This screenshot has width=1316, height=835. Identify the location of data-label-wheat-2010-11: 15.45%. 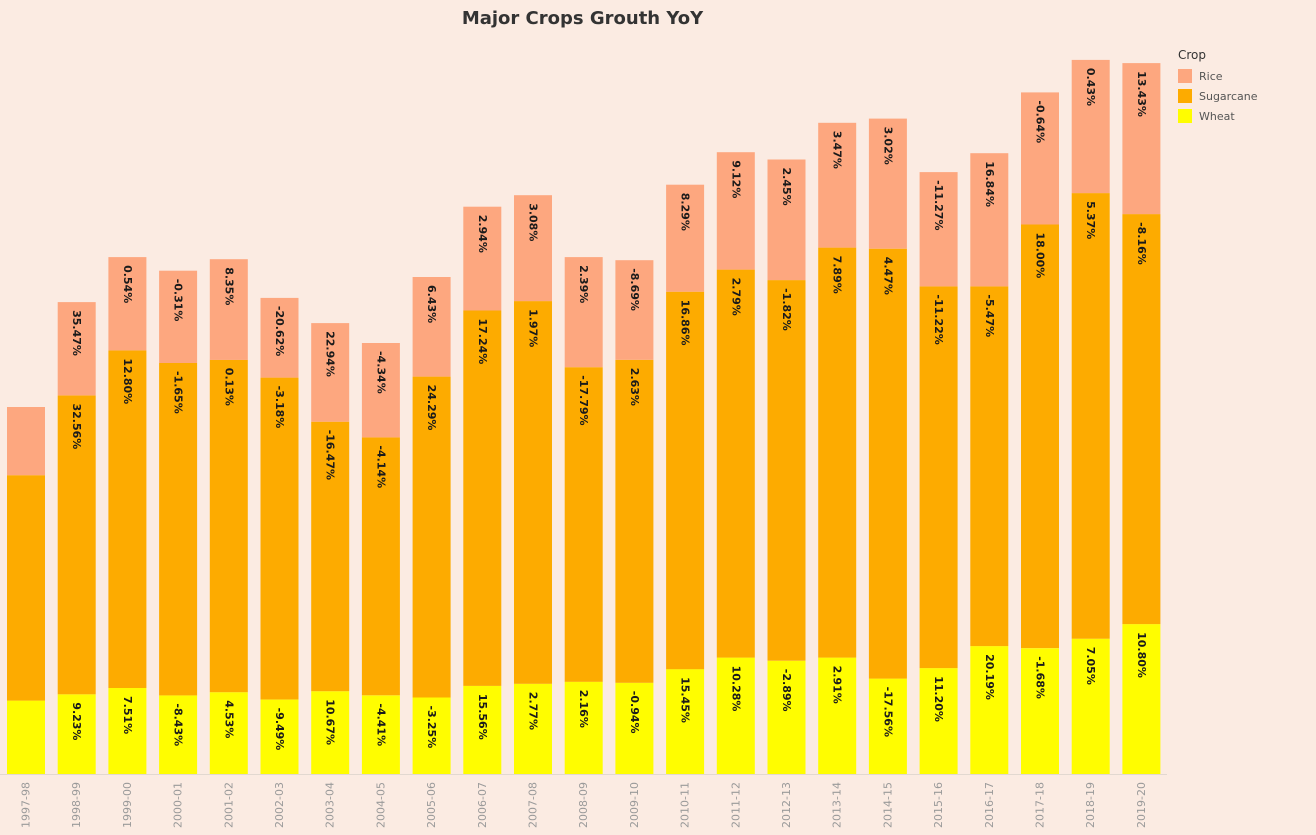
(685, 700).